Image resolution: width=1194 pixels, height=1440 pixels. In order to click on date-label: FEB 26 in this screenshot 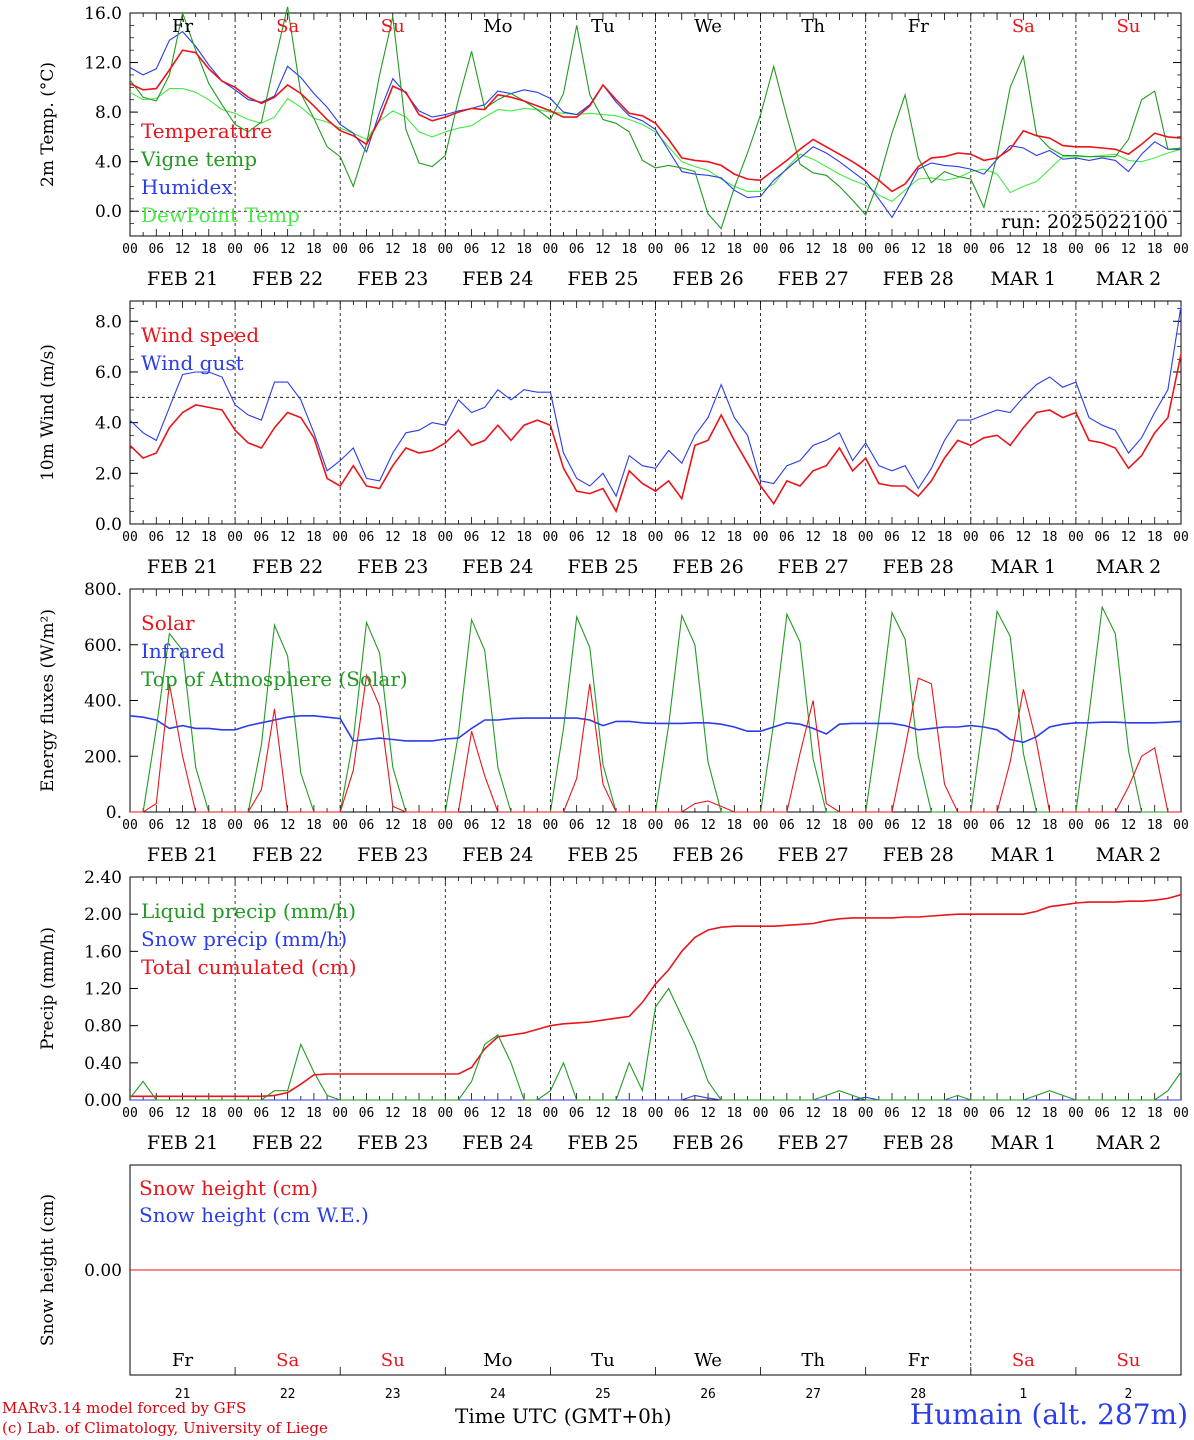, I will do `click(707, 567)`.